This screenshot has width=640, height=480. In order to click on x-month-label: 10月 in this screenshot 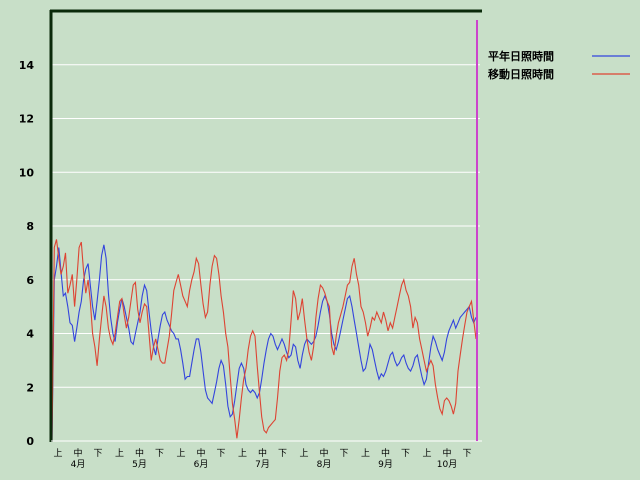, I will do `click(447, 464)`.